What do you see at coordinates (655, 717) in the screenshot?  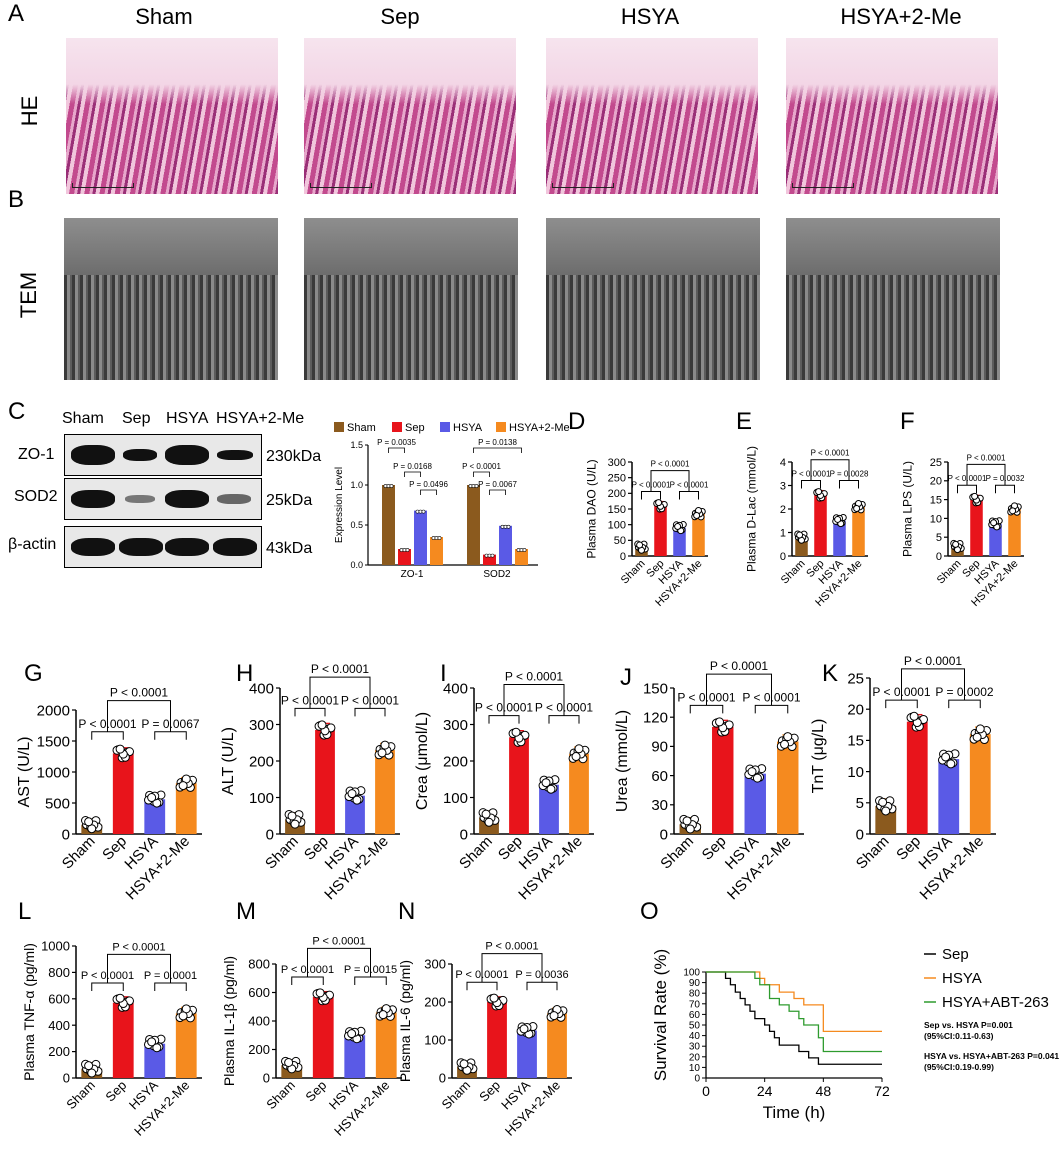 I see `y-tick-label: 120` at bounding box center [655, 717].